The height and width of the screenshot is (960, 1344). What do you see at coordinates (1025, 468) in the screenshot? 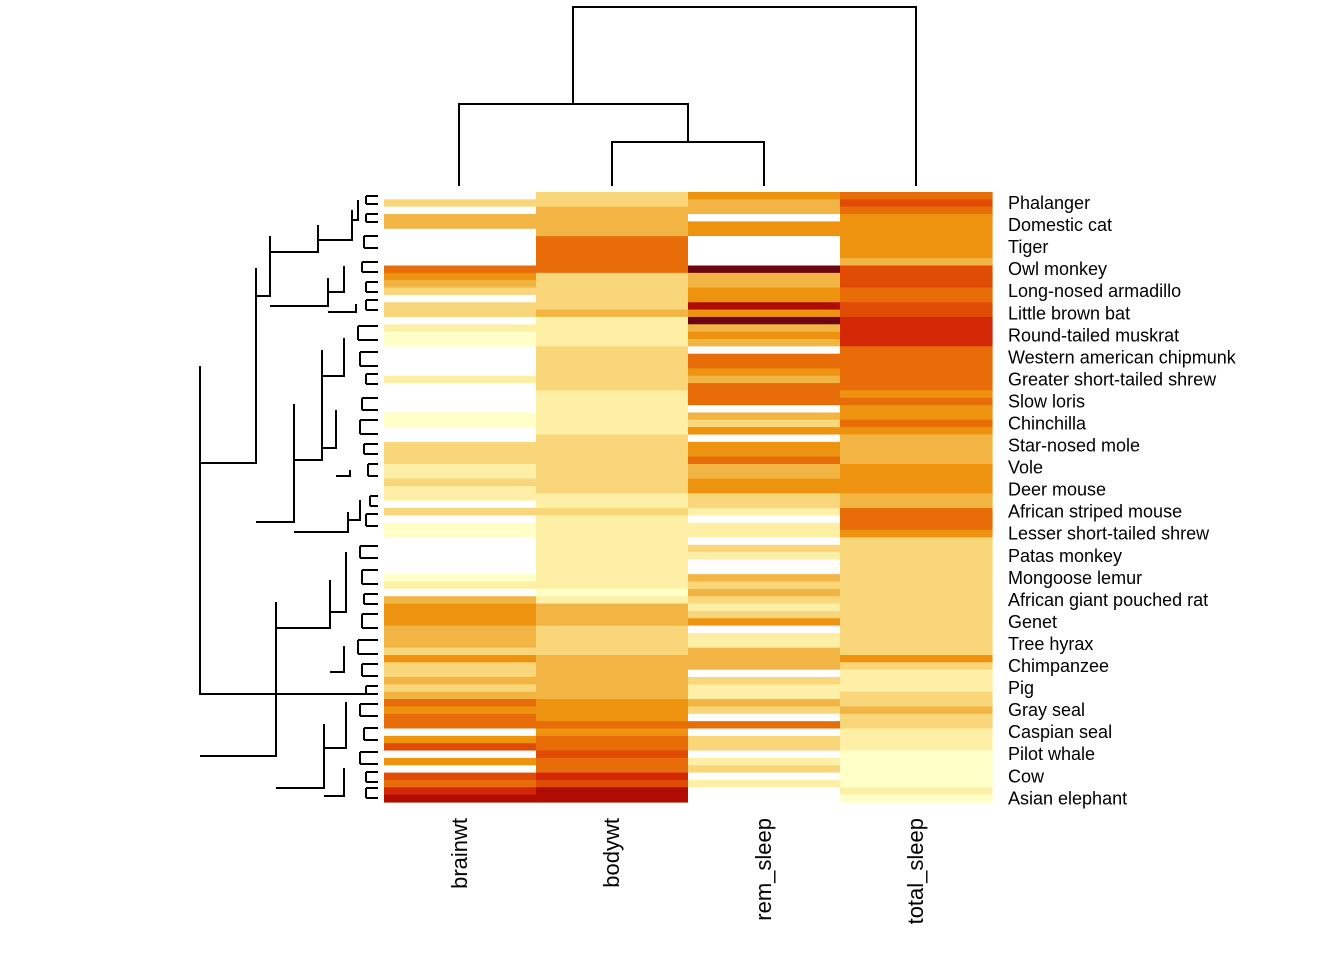
I see `row-label: Vole` at bounding box center [1025, 468].